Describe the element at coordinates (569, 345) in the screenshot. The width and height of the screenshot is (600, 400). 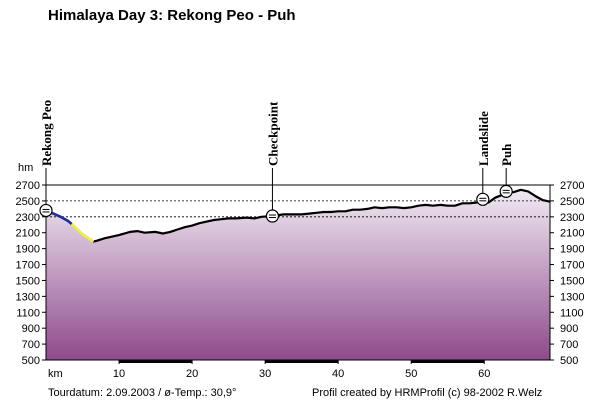
I see `y-tick-label-right: 700` at that location.